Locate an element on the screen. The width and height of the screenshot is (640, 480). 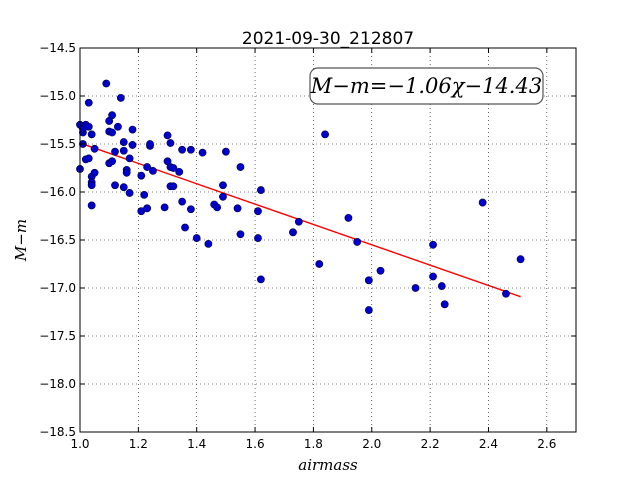
y-tick-label: −18.0 is located at coordinates (57, 384).